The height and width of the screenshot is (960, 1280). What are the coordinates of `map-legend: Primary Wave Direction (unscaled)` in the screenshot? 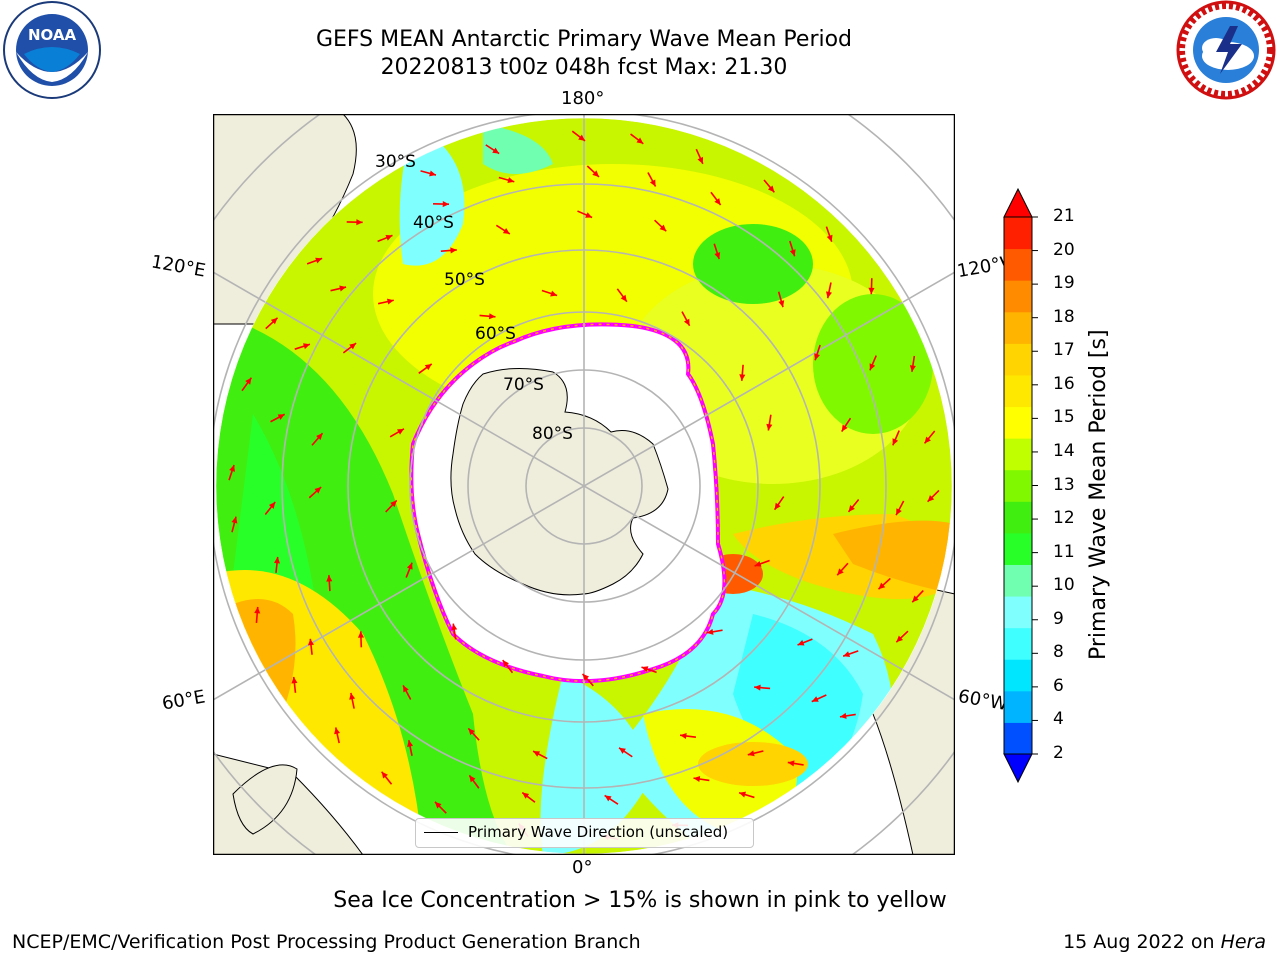 It's located at (584, 833).